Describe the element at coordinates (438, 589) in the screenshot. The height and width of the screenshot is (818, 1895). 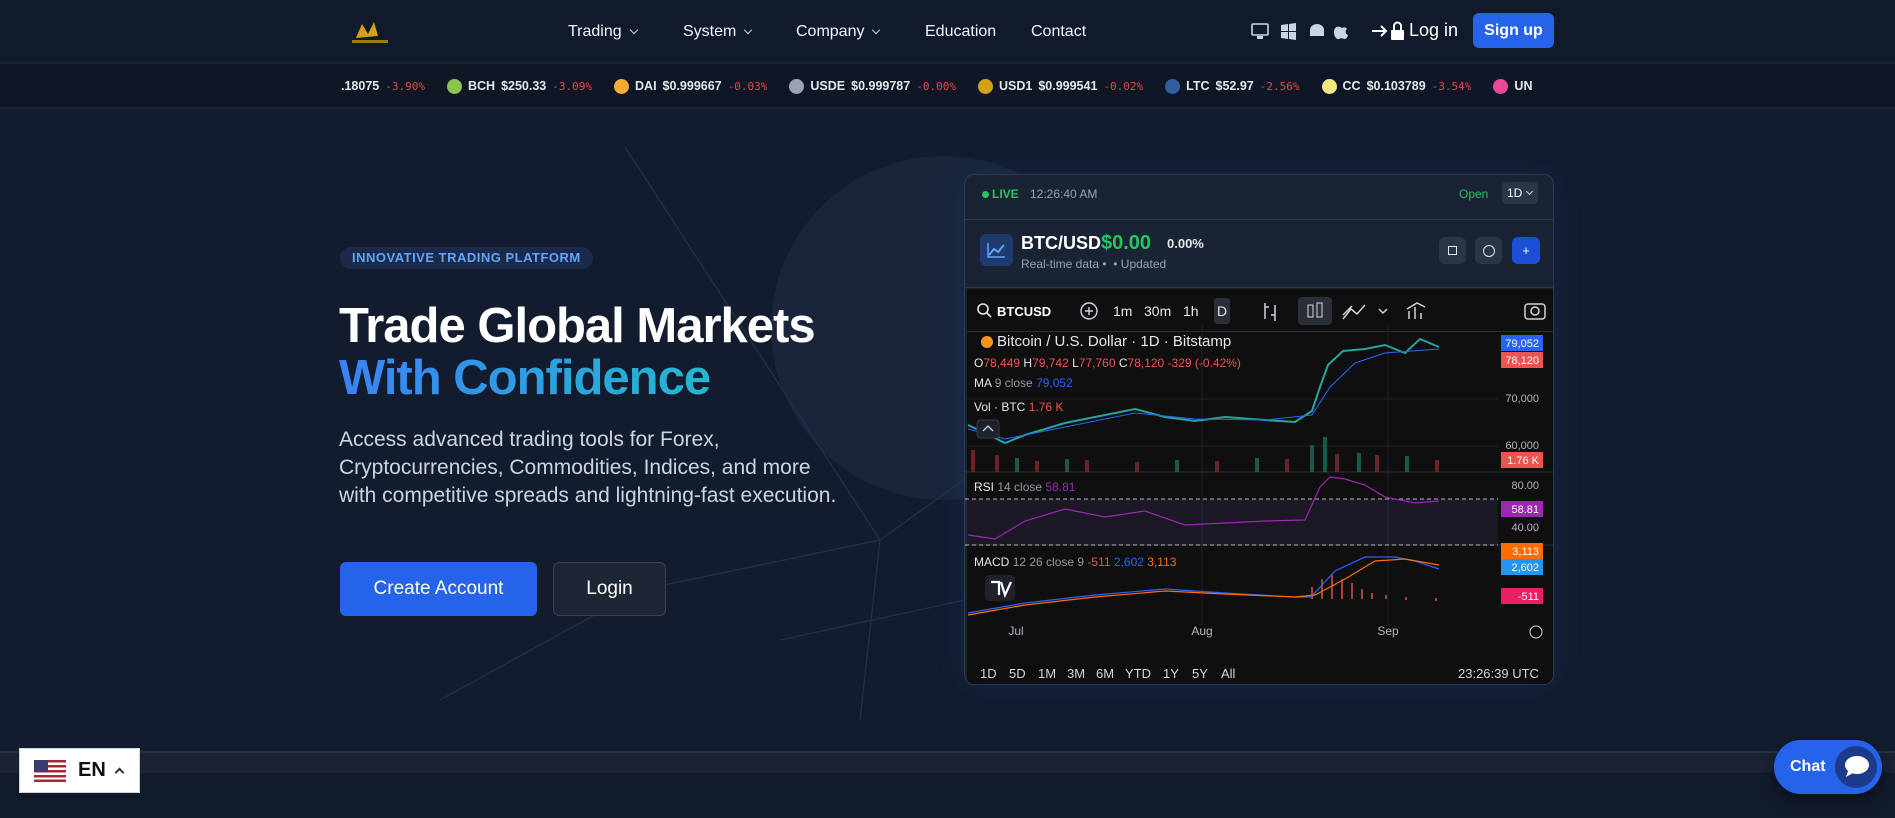
I see `create-account-button: Create Account` at that location.